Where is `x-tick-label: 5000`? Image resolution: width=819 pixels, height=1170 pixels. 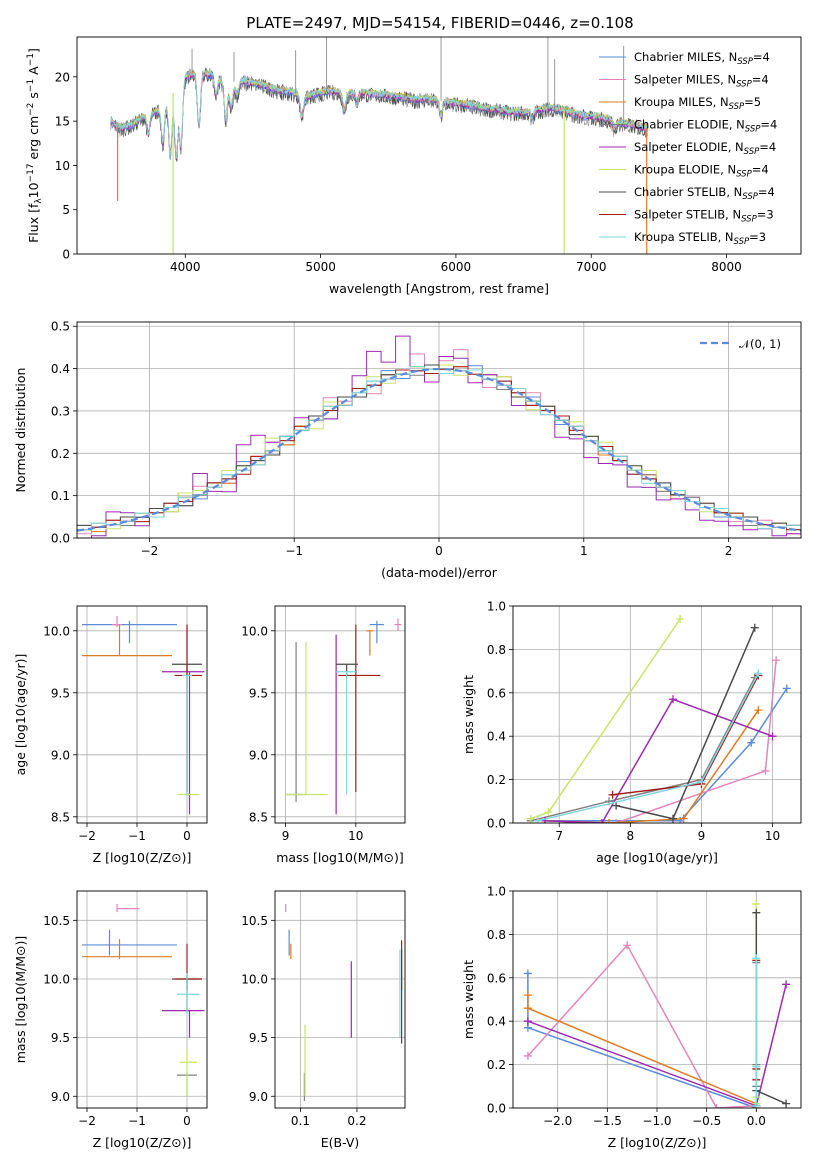 x-tick-label: 5000 is located at coordinates (320, 267).